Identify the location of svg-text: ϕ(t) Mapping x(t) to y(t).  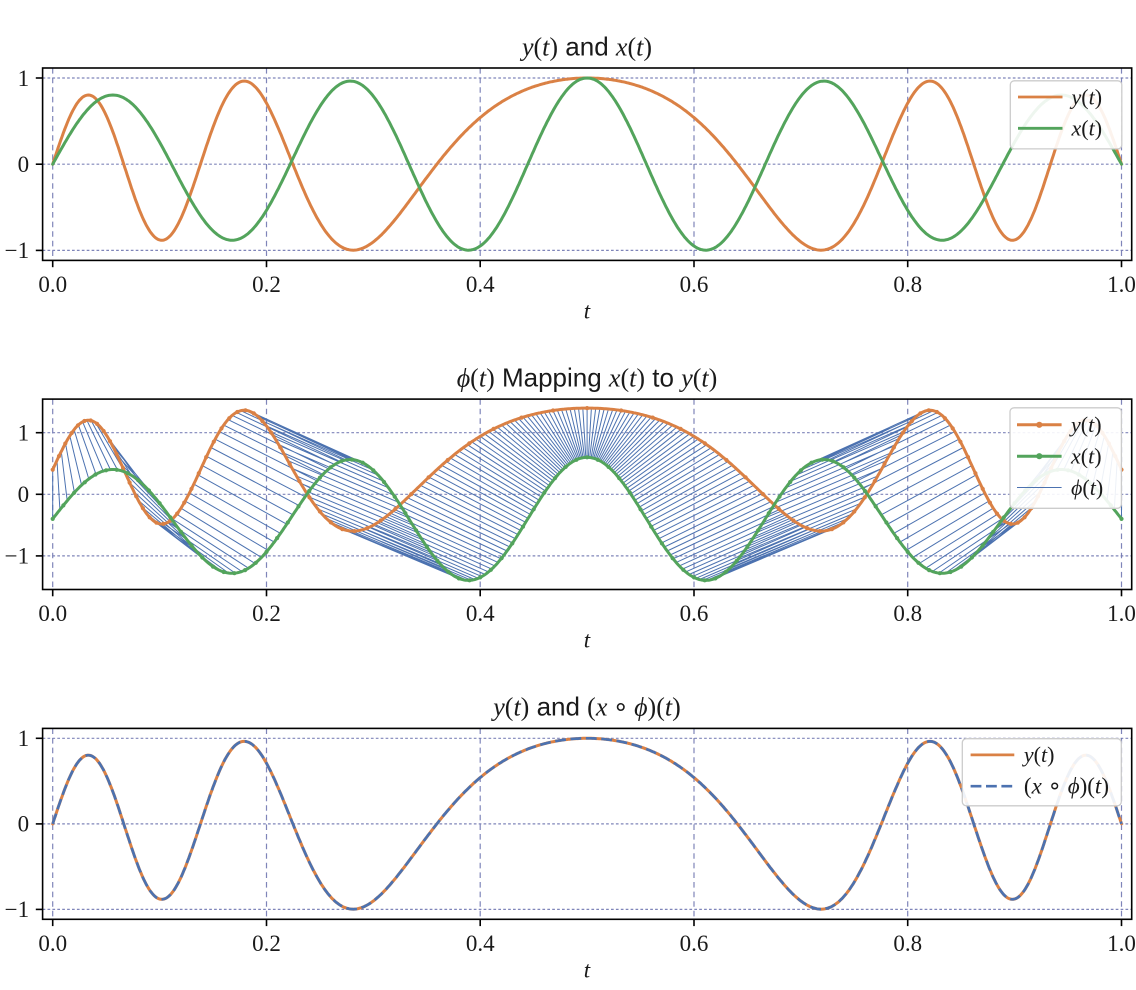
(587, 377).